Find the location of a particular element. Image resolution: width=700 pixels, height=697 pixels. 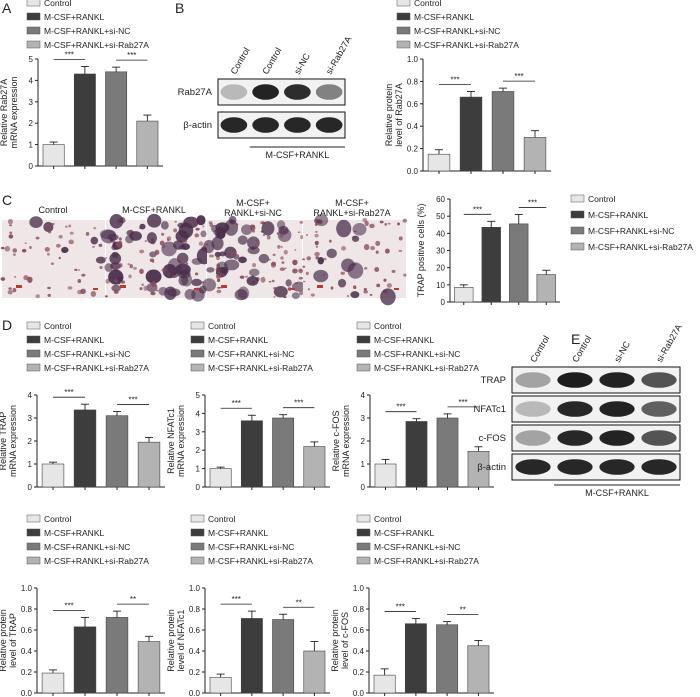

blot-group-label: M-CSF+RANKL is located at coordinates (617, 493).